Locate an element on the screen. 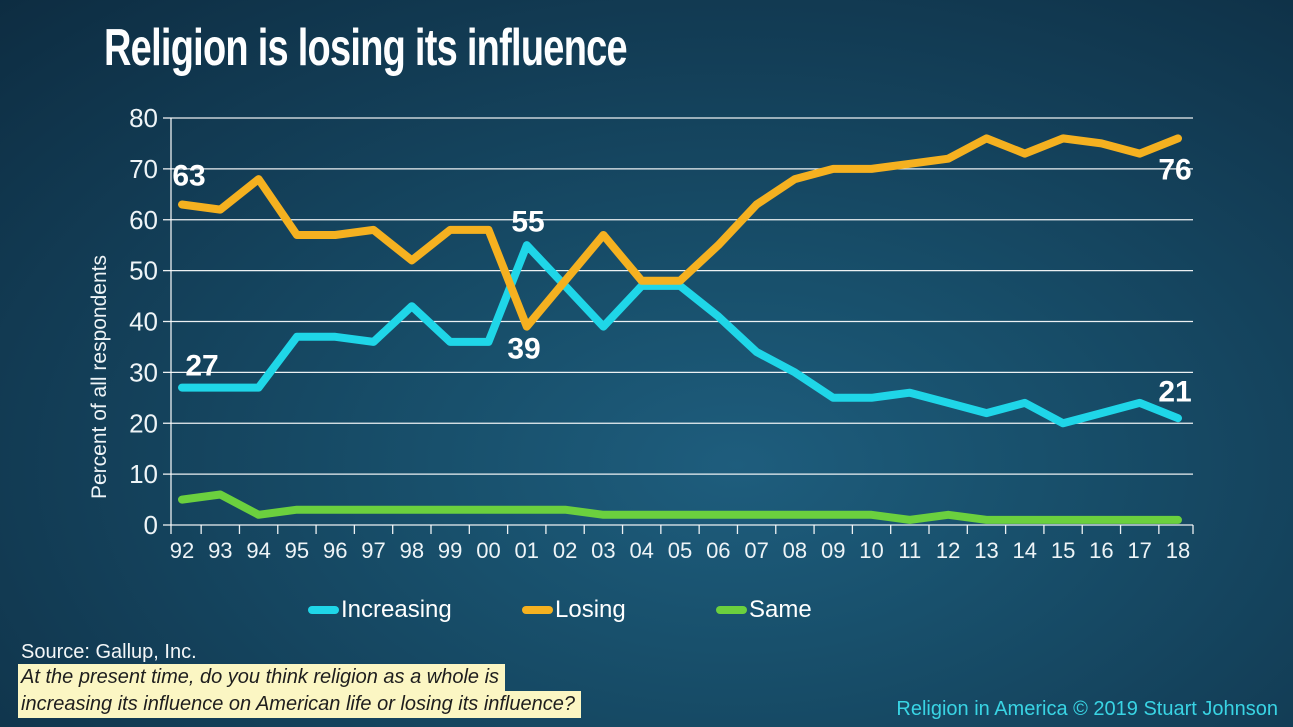  legend-label-increasing: Increasing is located at coordinates (396, 609).